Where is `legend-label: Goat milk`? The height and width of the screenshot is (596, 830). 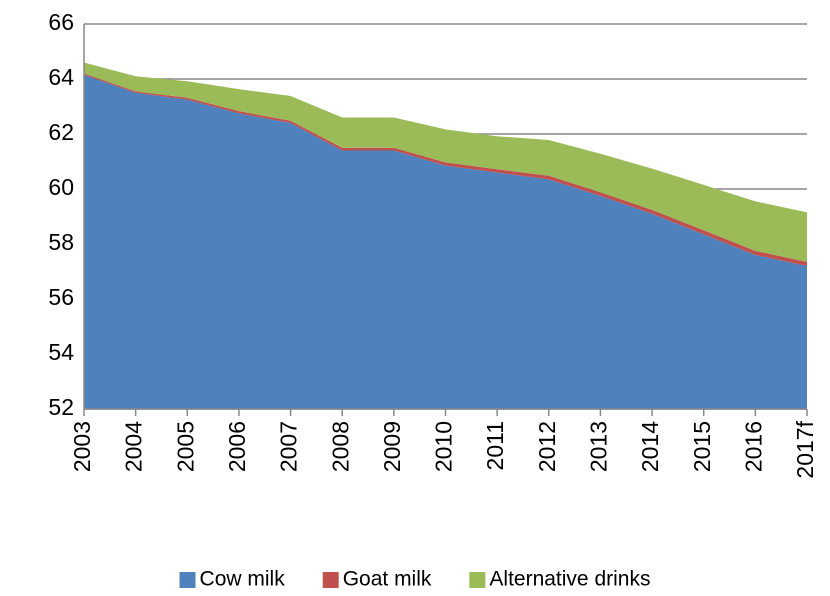 legend-label: Goat milk is located at coordinates (387, 579).